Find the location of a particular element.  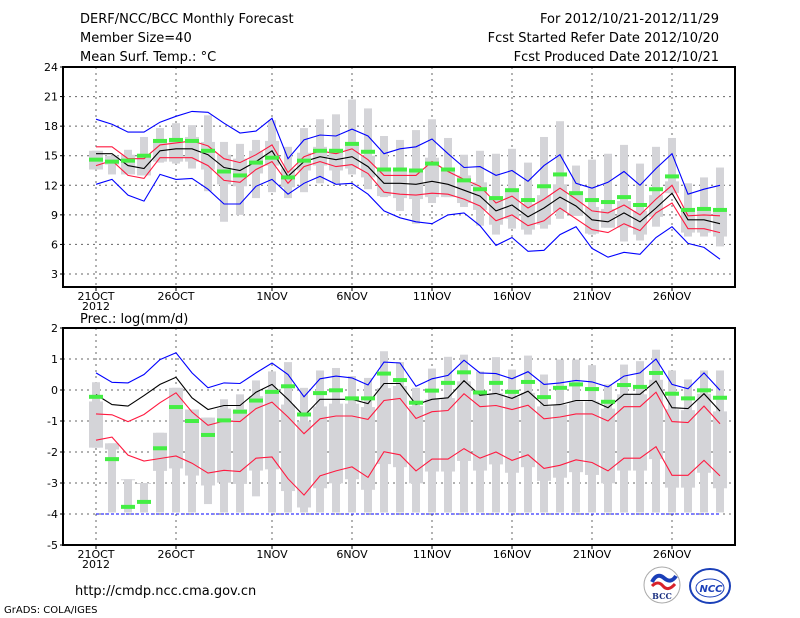

y-tick-label: 24 is located at coordinates (51, 67).